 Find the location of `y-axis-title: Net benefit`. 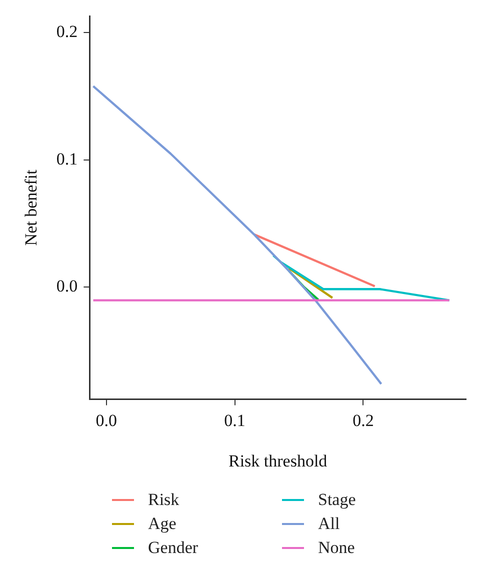

y-axis-title: Net benefit is located at coordinates (31, 207).